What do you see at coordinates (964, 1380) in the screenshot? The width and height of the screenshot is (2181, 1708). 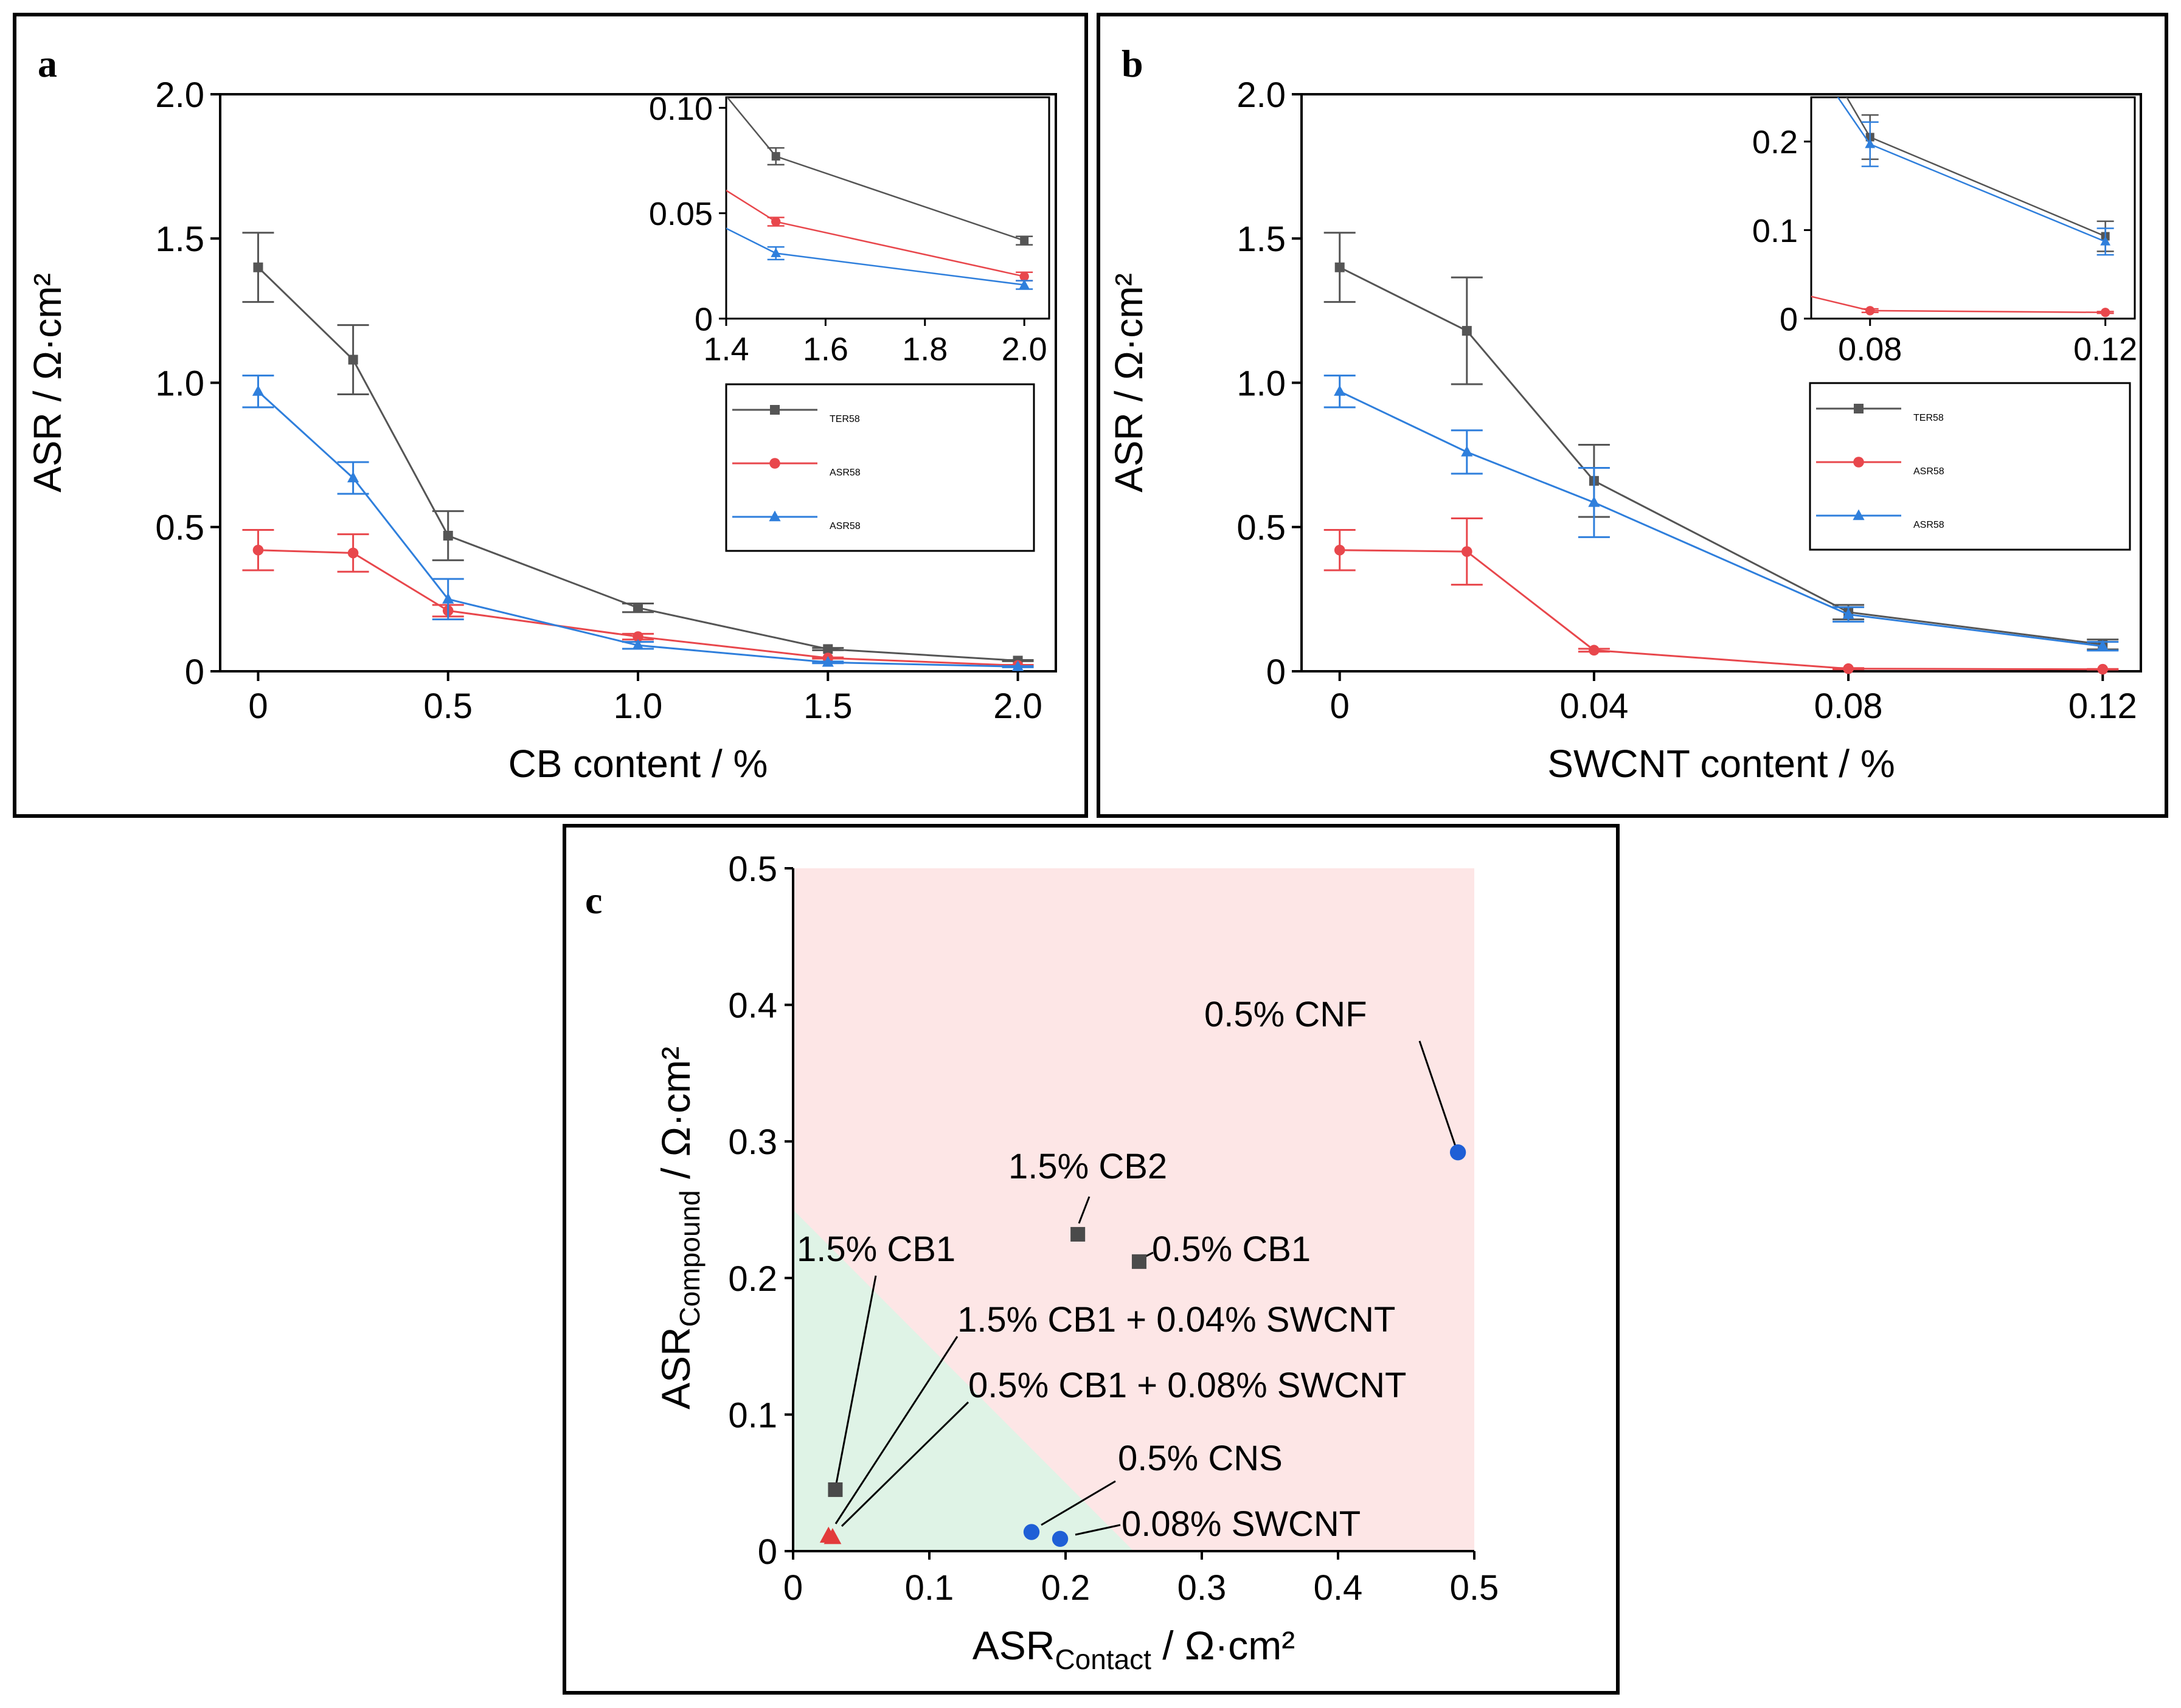 I see `panel-c-good-region` at bounding box center [964, 1380].